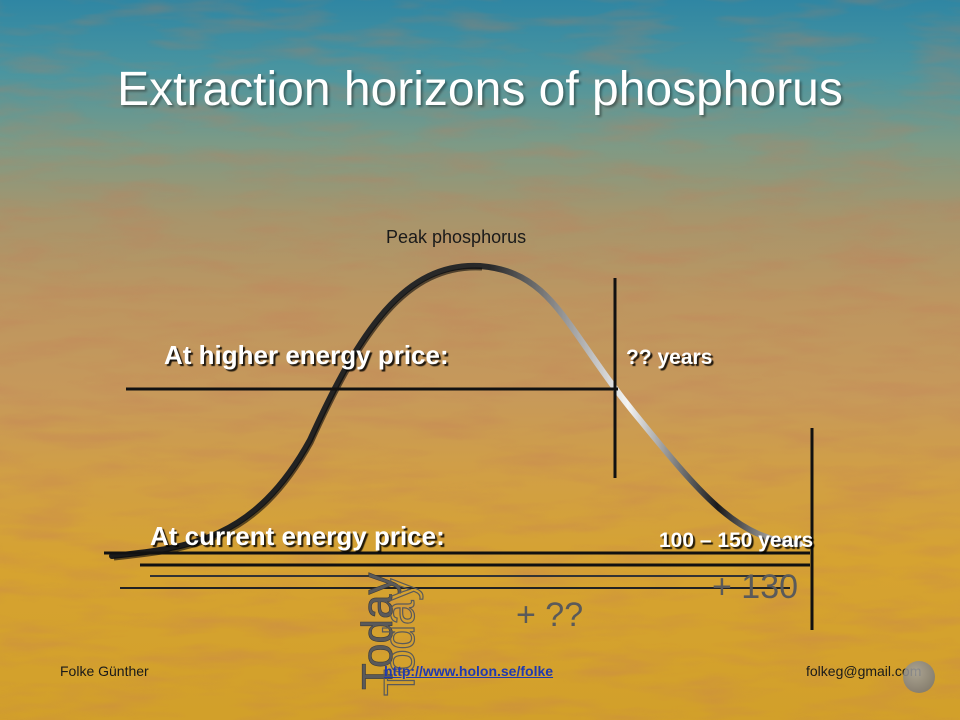 This screenshot has width=960, height=720. I want to click on higher-price-years-label: ?? years, so click(669, 357).